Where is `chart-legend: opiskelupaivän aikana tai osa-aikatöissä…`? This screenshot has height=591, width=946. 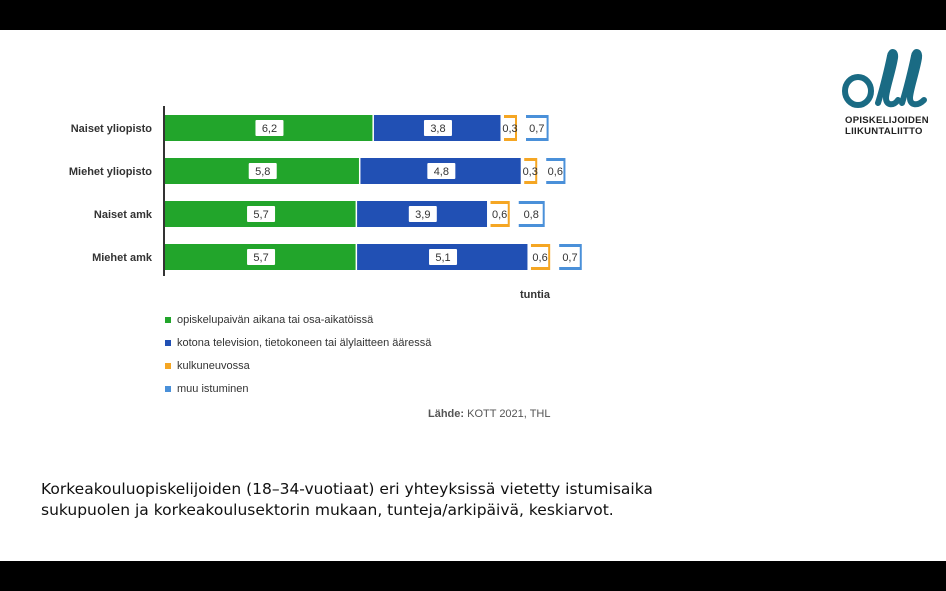 chart-legend: opiskelupaivän aikana tai osa-aikatöissä… is located at coordinates (298, 359).